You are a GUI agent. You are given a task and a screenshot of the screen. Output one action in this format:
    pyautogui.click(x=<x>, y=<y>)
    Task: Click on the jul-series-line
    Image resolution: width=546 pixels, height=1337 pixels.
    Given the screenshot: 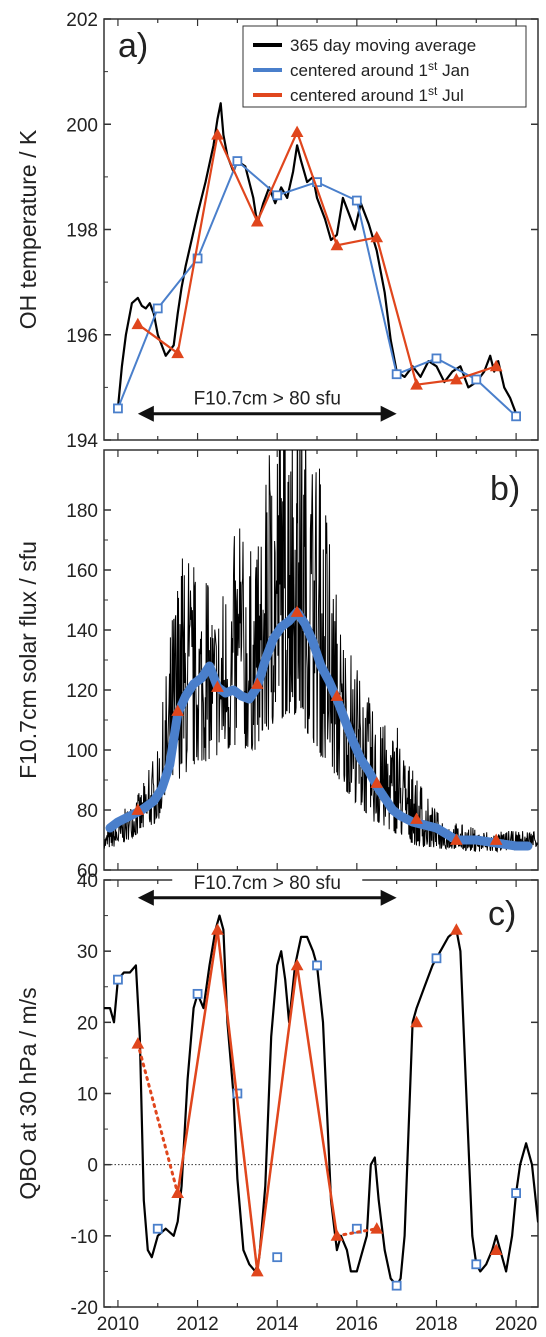 What is the action you would take?
    pyautogui.click(x=317, y=258)
    